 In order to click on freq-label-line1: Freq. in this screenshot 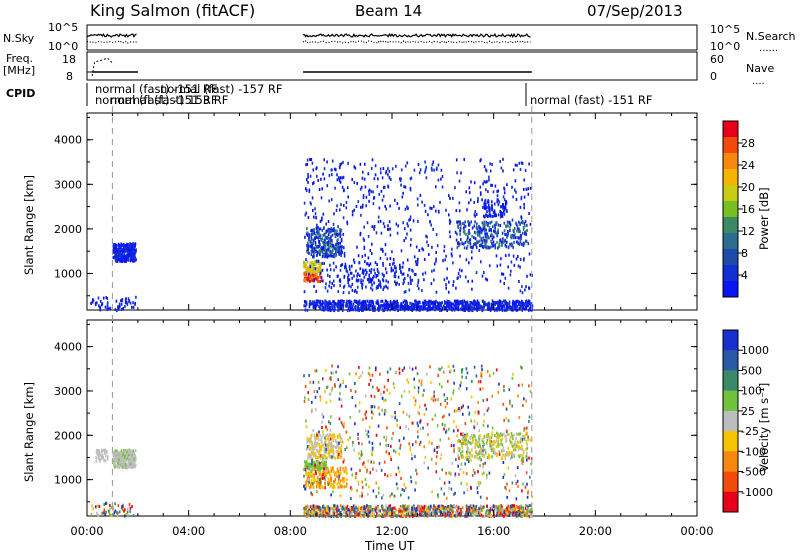, I will do `click(19, 58)`.